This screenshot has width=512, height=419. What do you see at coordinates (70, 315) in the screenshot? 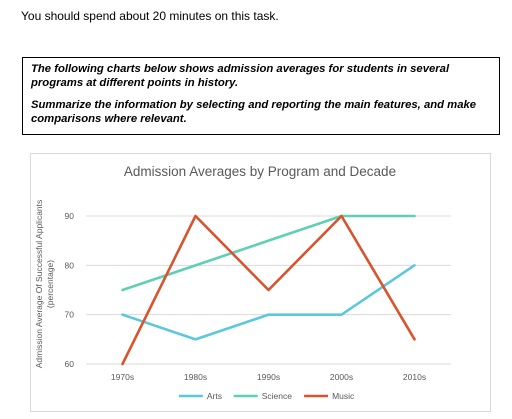
I see `y-tick-label-70: 70` at bounding box center [70, 315].